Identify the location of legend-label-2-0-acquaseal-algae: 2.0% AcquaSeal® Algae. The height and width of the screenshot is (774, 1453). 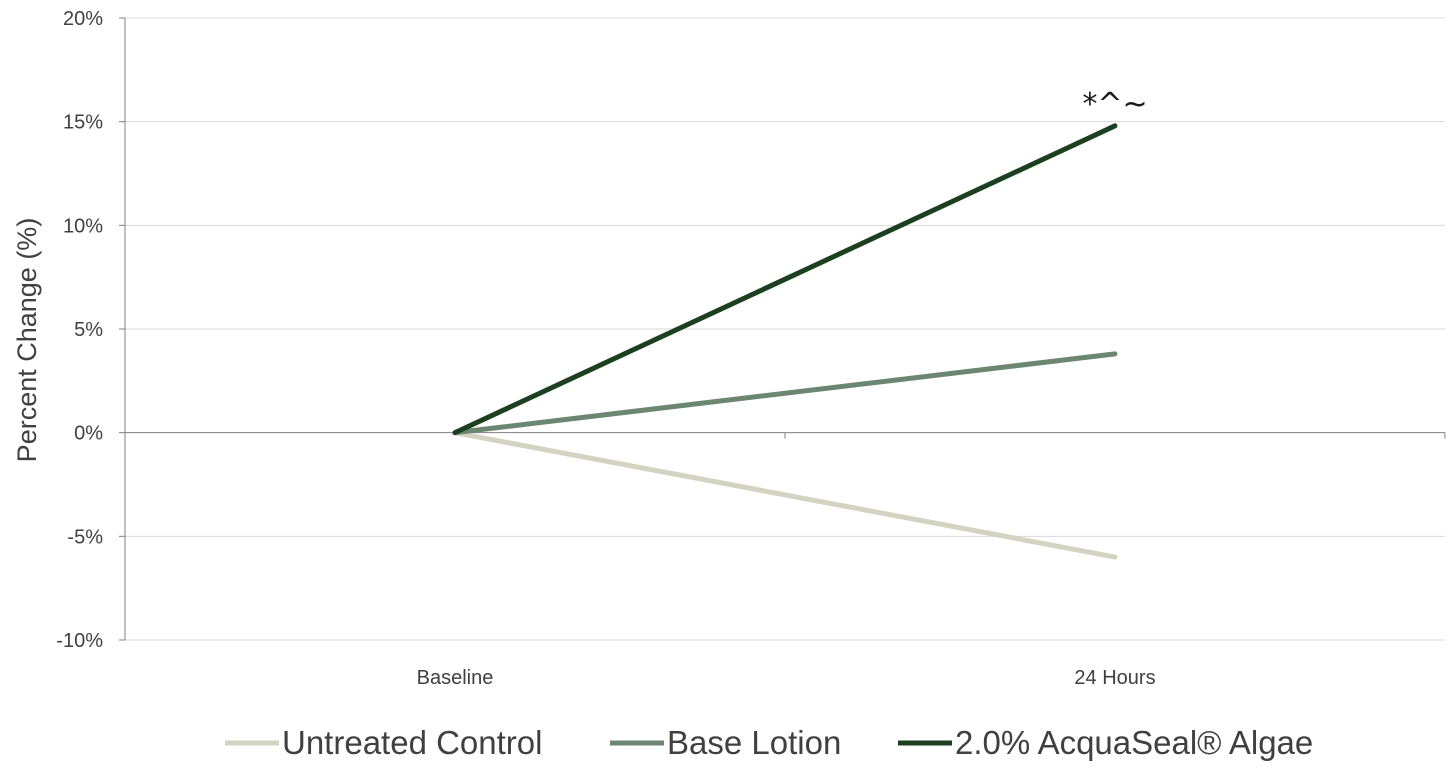
(1134, 742).